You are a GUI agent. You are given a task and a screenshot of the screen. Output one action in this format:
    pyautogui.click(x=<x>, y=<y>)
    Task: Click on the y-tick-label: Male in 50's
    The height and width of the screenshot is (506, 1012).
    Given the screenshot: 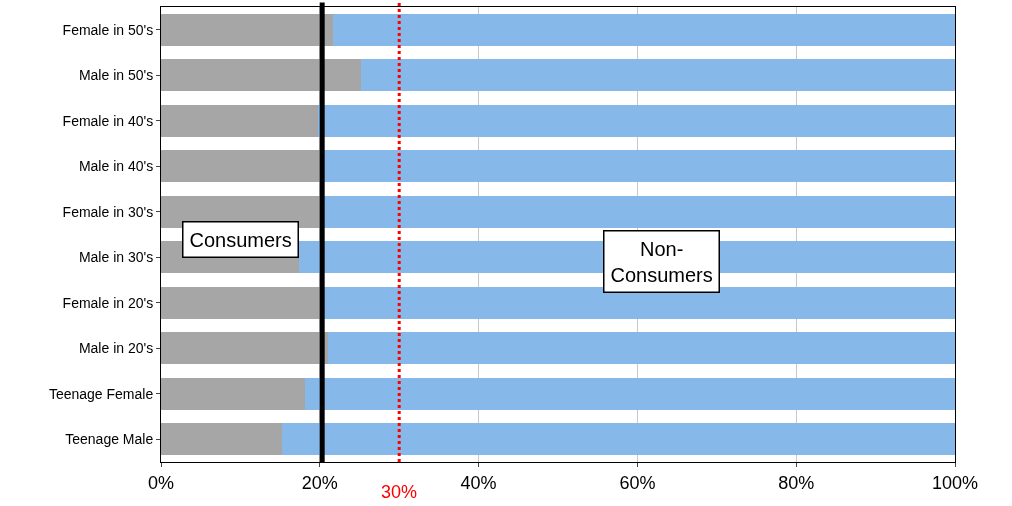 What is the action you would take?
    pyautogui.click(x=116, y=75)
    